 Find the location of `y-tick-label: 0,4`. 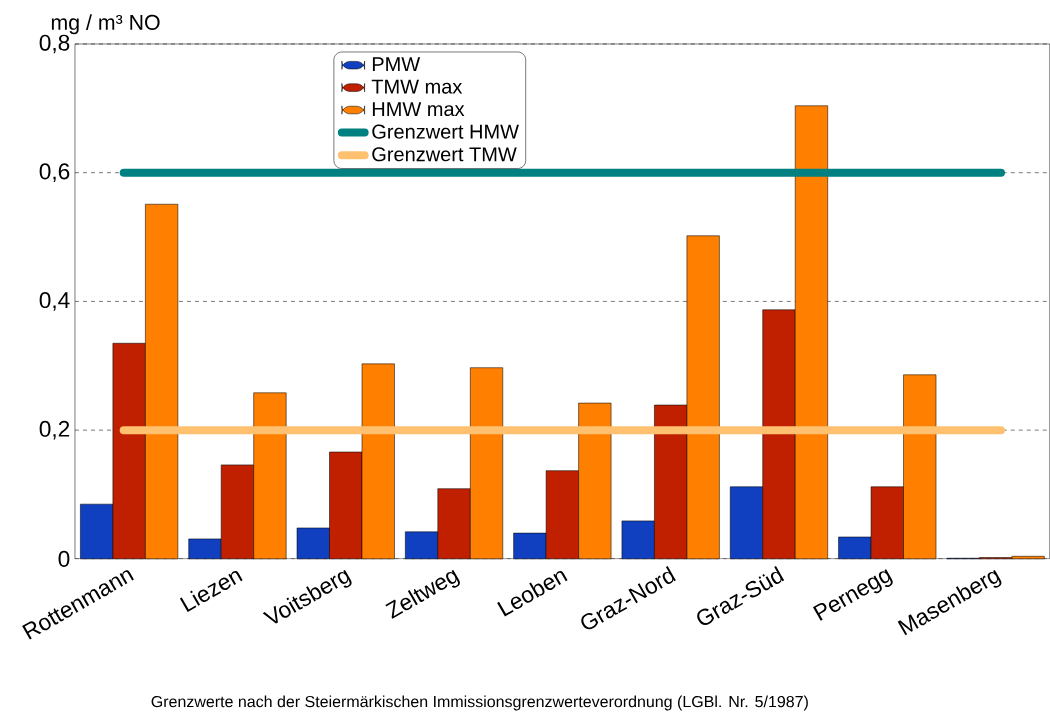

y-tick-label: 0,4 is located at coordinates (54, 301).